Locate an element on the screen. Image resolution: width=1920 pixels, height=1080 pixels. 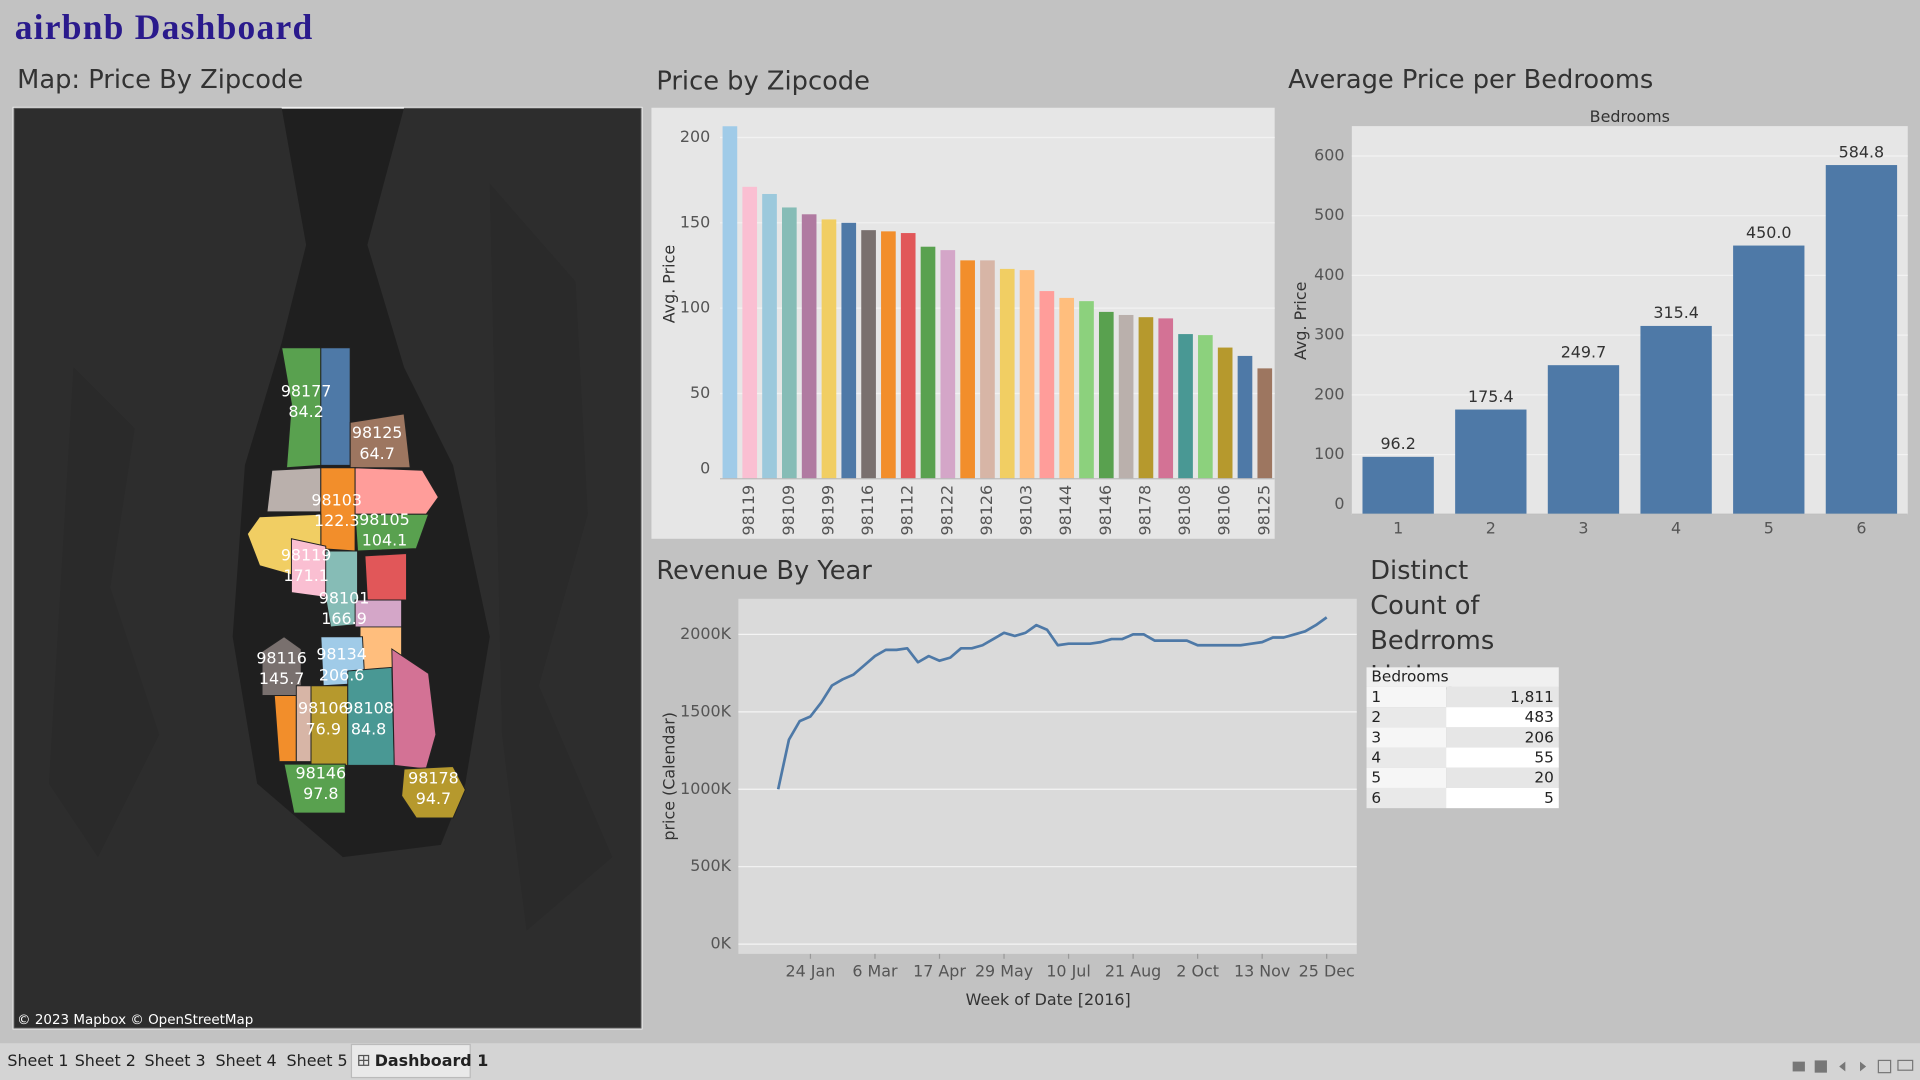
map-zipcode-label: 98125 is located at coordinates (377, 432).